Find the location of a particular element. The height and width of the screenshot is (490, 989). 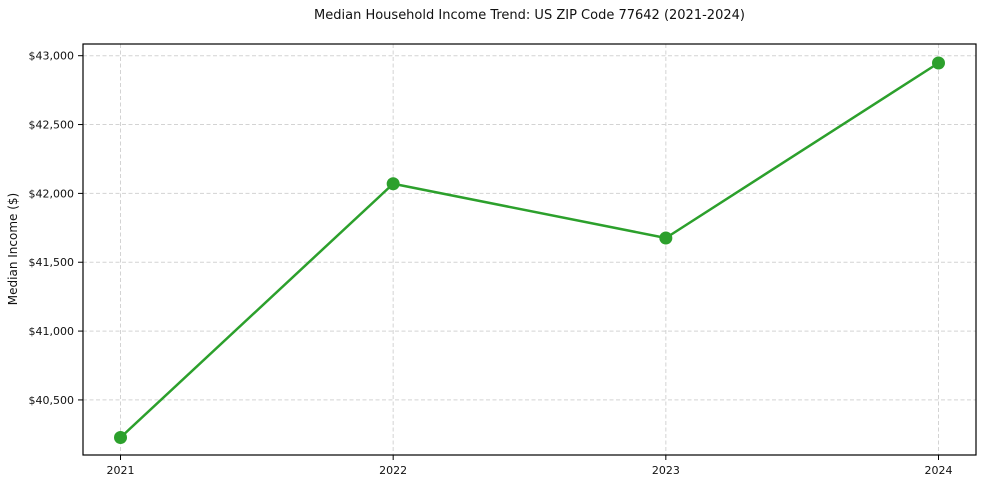

x-tick-label: 2023 is located at coordinates (666, 470).